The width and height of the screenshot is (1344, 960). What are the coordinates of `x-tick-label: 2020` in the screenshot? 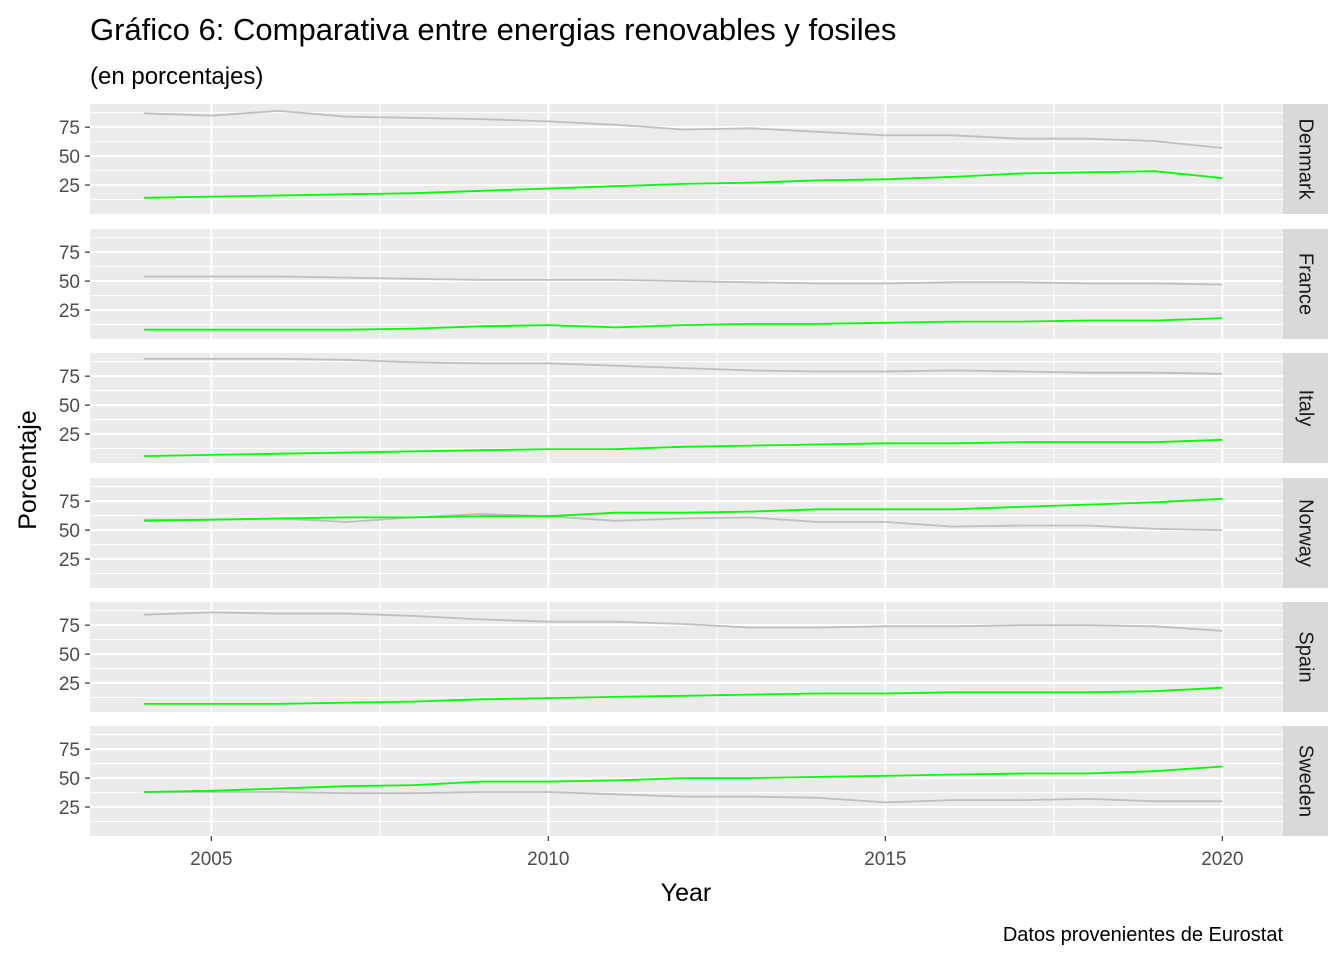 It's located at (1222, 859).